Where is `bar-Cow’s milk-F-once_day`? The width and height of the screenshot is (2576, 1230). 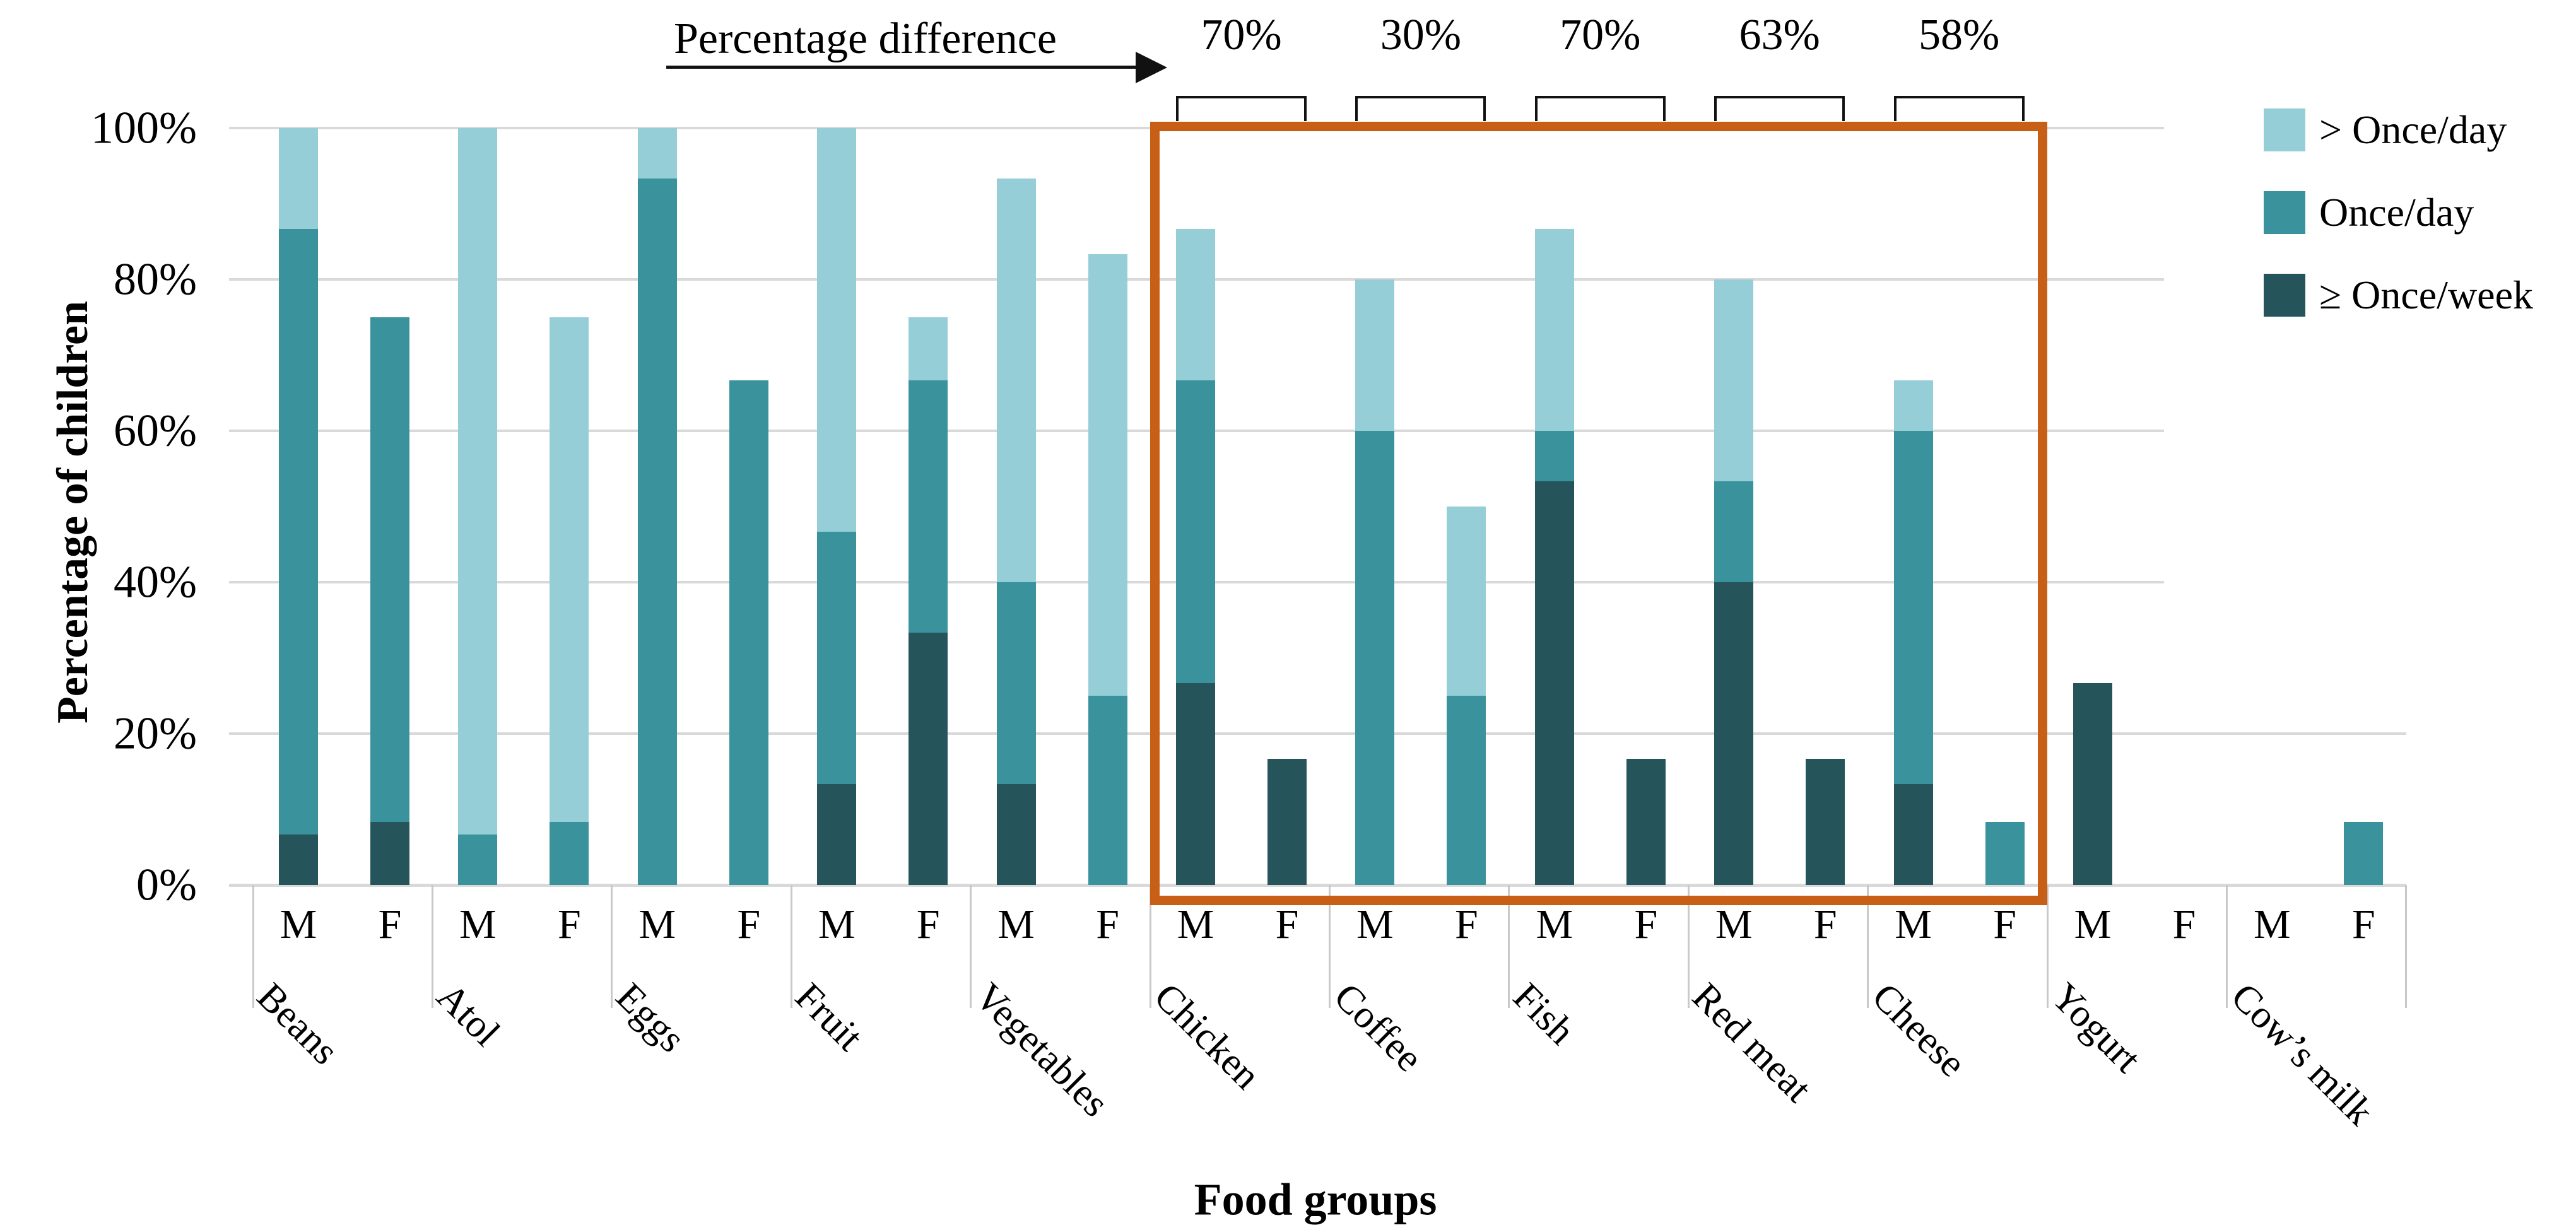 bar-Cow’s milk-F-once_day is located at coordinates (2364, 853).